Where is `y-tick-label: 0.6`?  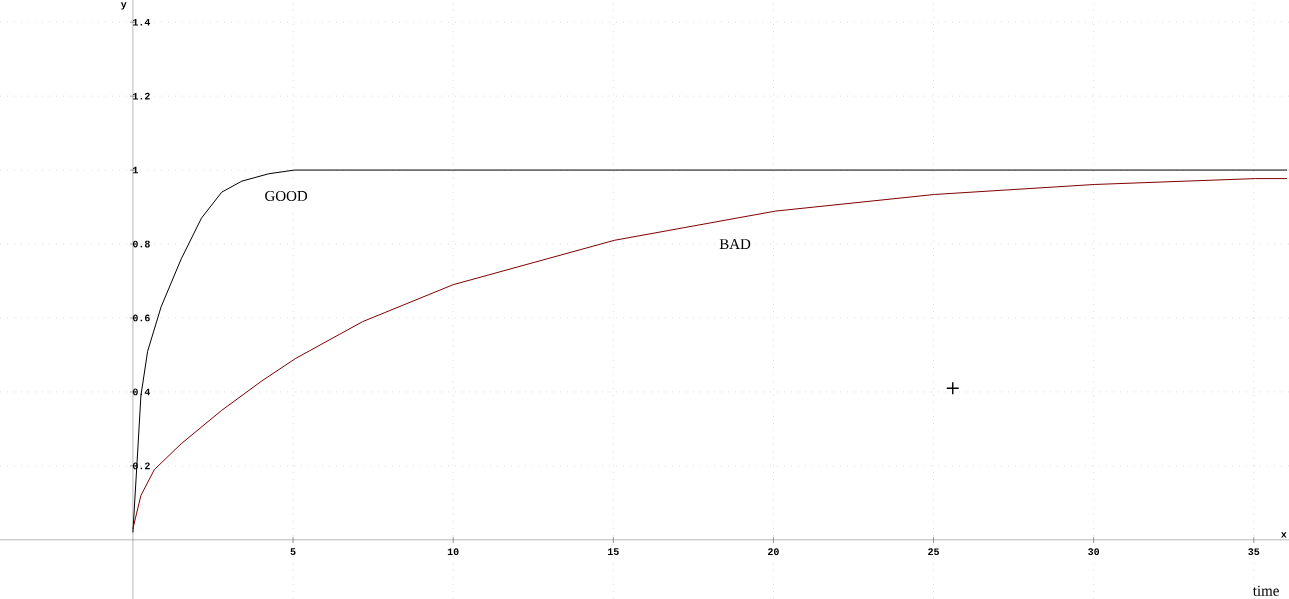 y-tick-label: 0.6 is located at coordinates (141, 318).